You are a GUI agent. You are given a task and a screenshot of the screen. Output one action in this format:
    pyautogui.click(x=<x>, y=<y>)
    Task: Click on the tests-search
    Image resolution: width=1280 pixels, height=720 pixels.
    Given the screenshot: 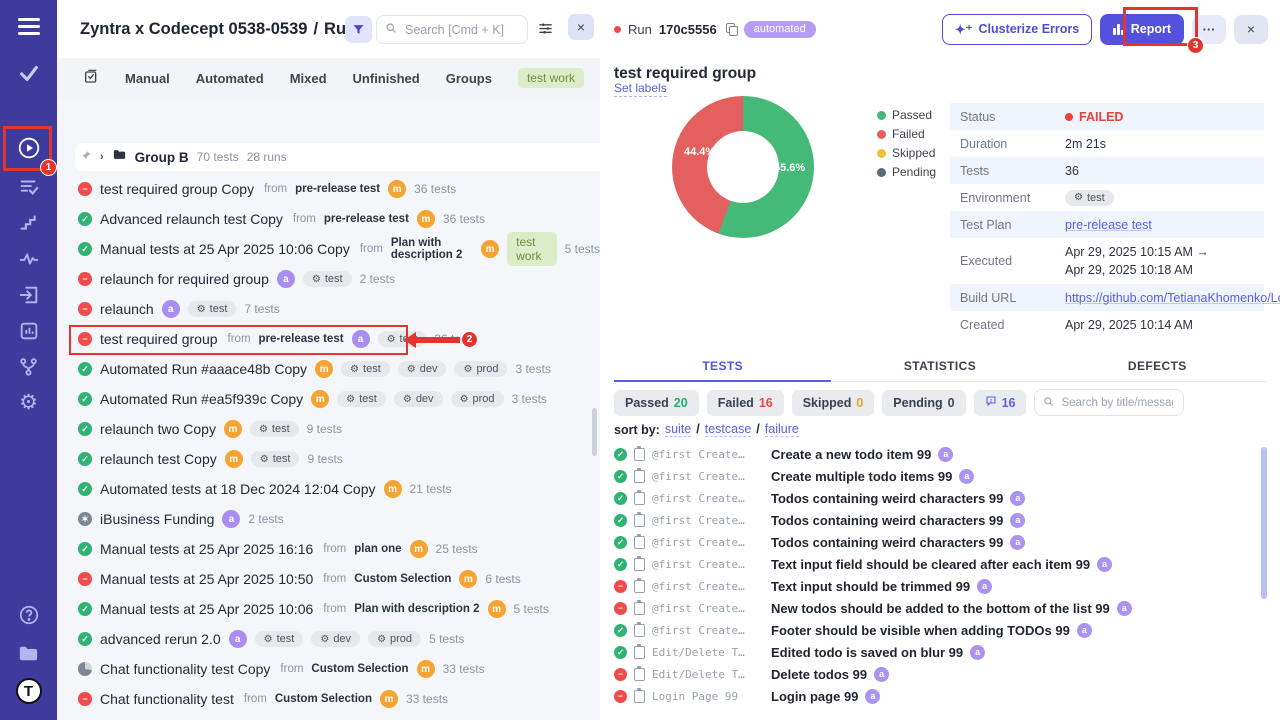 What is the action you would take?
    pyautogui.click(x=1109, y=402)
    